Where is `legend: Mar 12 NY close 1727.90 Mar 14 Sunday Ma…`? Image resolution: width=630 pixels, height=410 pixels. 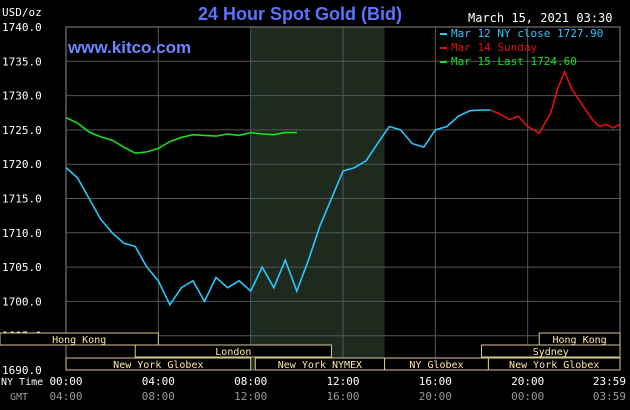
legend: Mar 12 NY close 1727.90 Mar 14 Sunday Ma… is located at coordinates (521, 48).